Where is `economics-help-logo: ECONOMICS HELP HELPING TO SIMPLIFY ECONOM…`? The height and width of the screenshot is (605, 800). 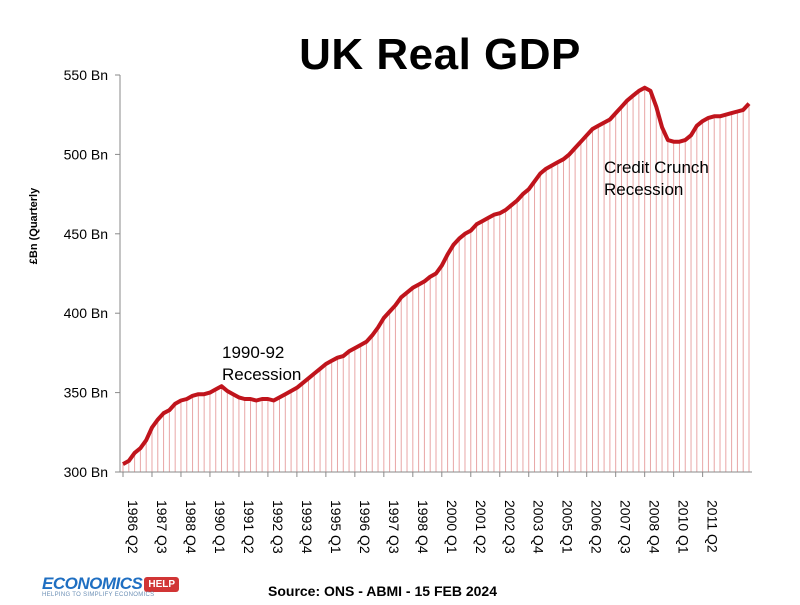 economics-help-logo: ECONOMICS HELP HELPING TO SIMPLIFY ECONOM… is located at coordinates (111, 586).